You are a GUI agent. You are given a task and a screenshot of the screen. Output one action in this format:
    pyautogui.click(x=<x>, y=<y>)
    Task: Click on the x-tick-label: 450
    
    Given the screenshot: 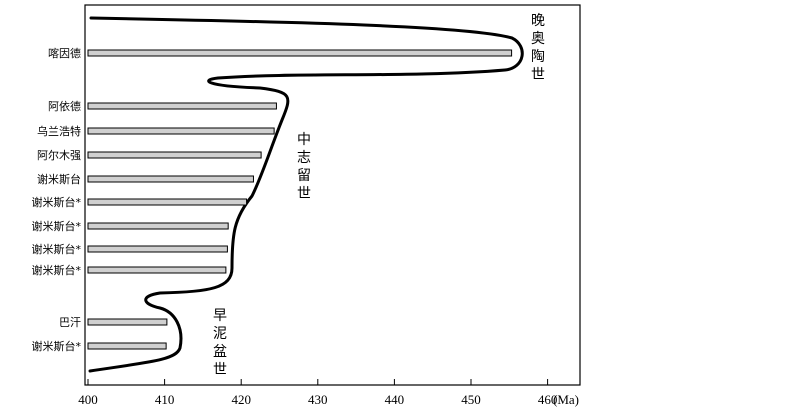 What is the action you would take?
    pyautogui.click(x=471, y=399)
    